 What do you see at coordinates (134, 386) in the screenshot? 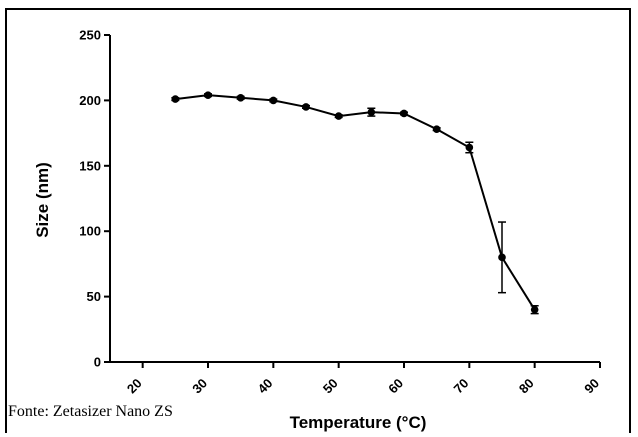
I see `x-tick-label: 20` at bounding box center [134, 386].